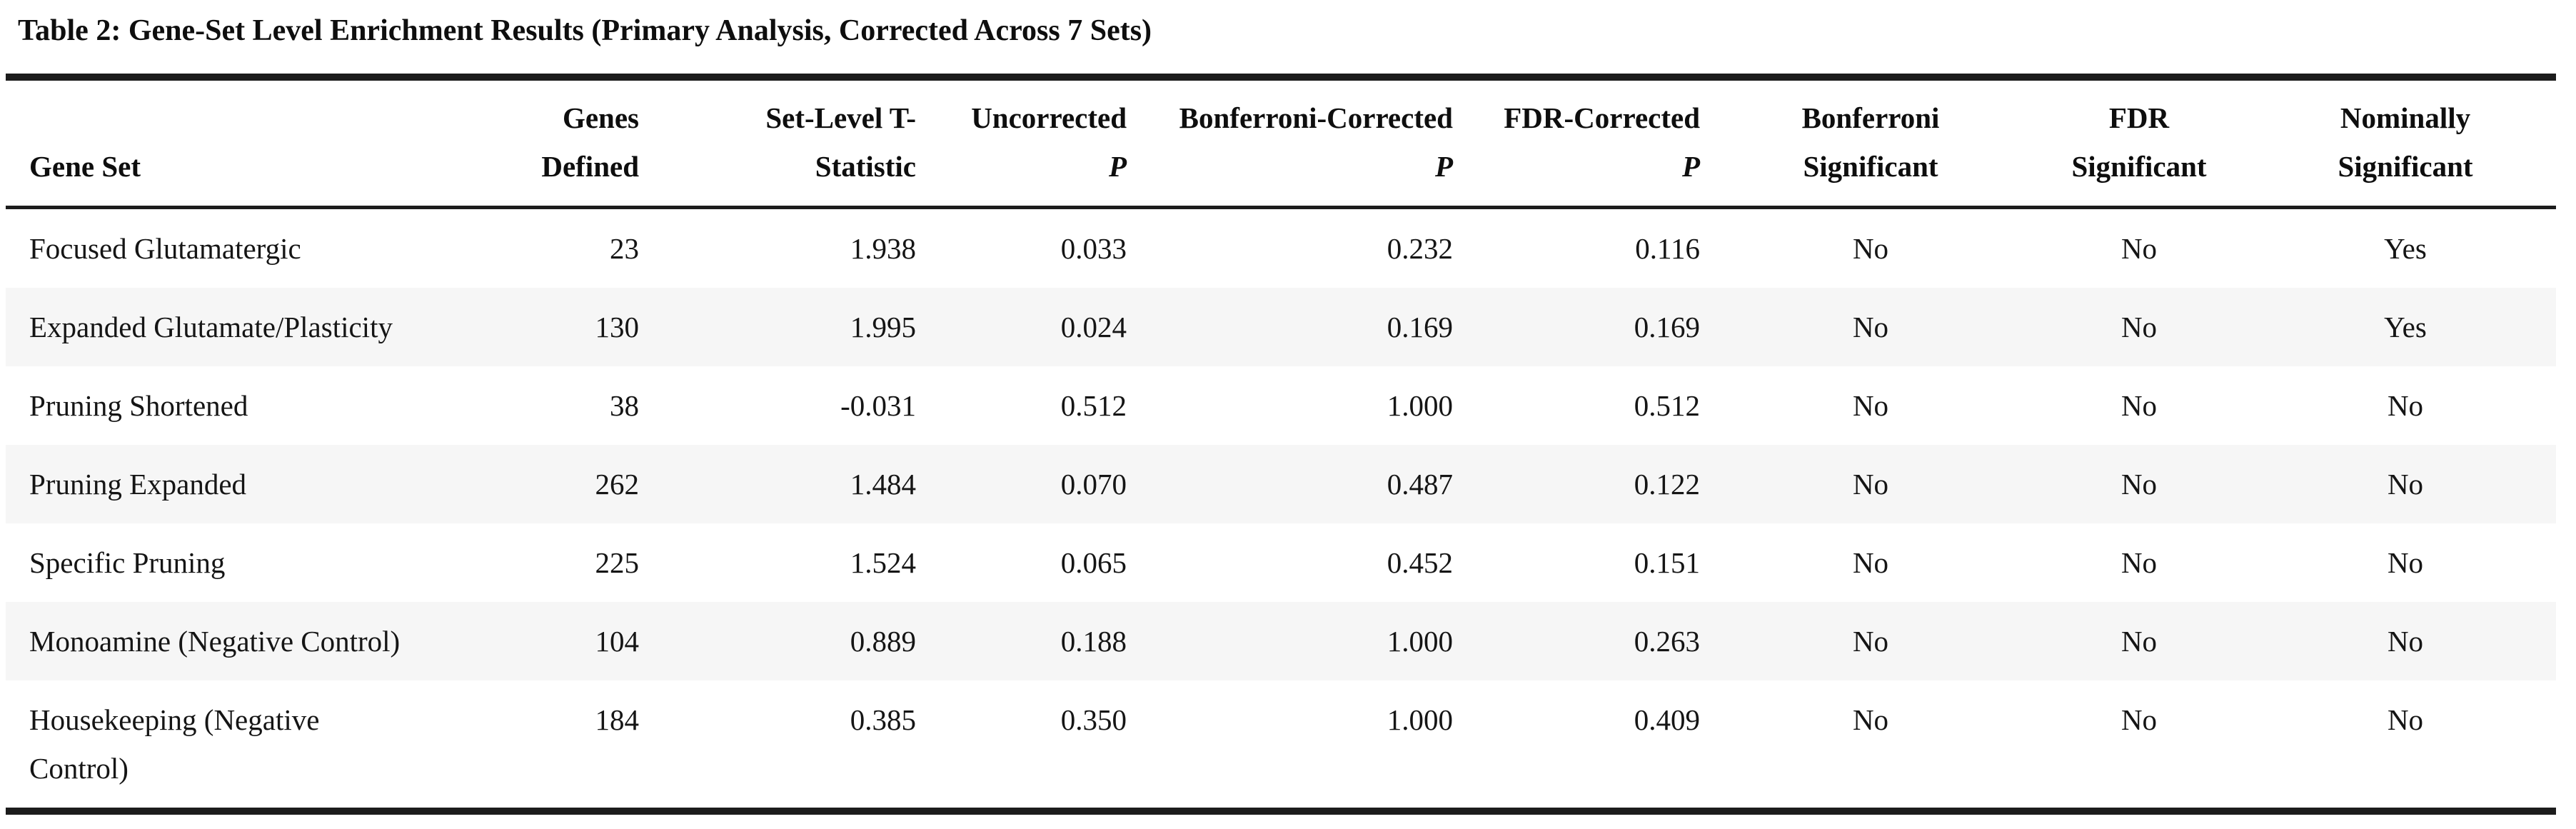 This screenshot has height=829, width=2576. What do you see at coordinates (617, 641) in the screenshot?
I see `cell-genes-defined: 104` at bounding box center [617, 641].